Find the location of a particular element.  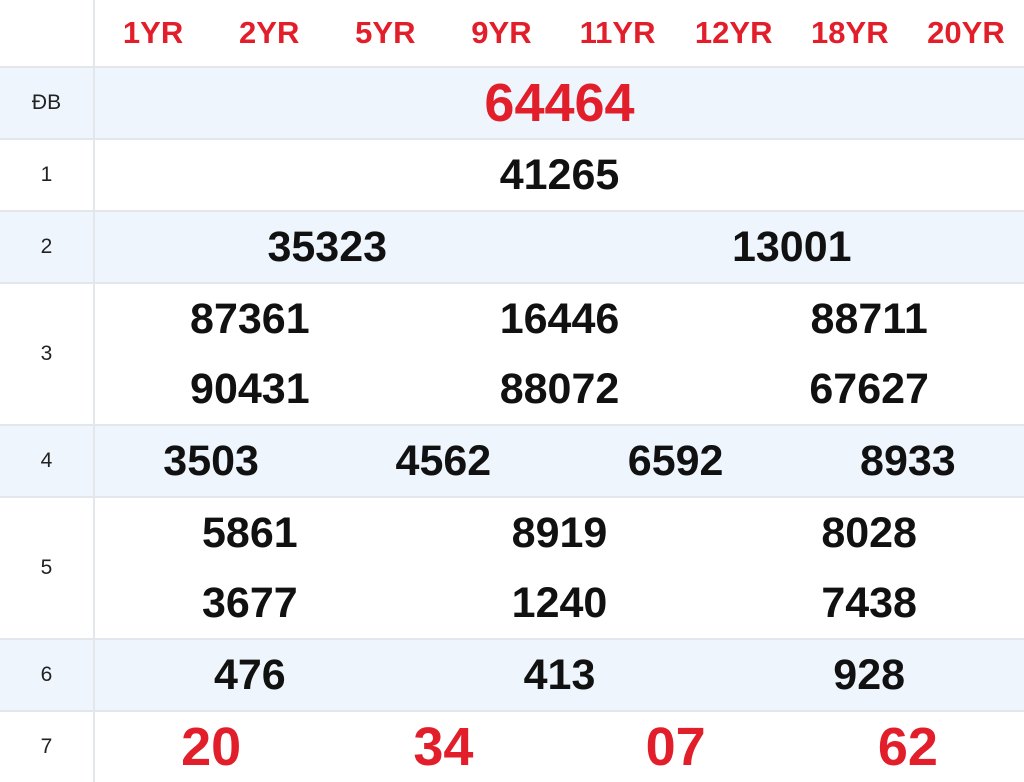

prize-number: 1240 is located at coordinates (560, 603).